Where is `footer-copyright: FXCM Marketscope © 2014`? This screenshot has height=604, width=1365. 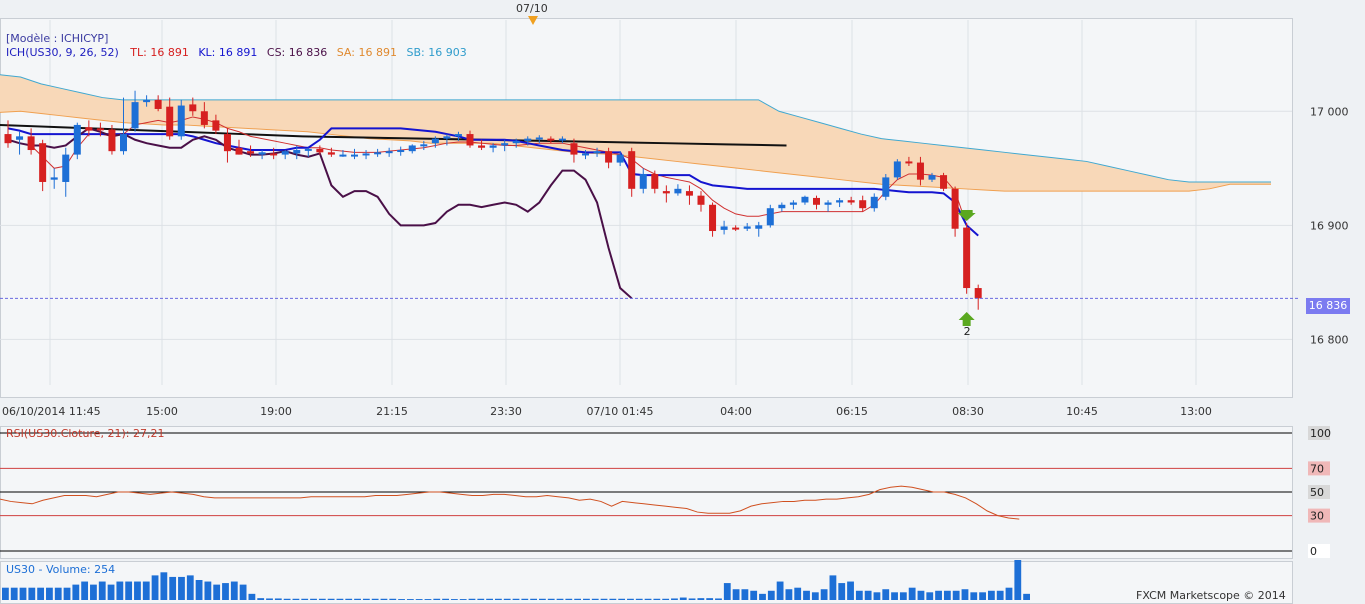
footer-copyright: FXCM Marketscope © 2014 is located at coordinates (1211, 595).